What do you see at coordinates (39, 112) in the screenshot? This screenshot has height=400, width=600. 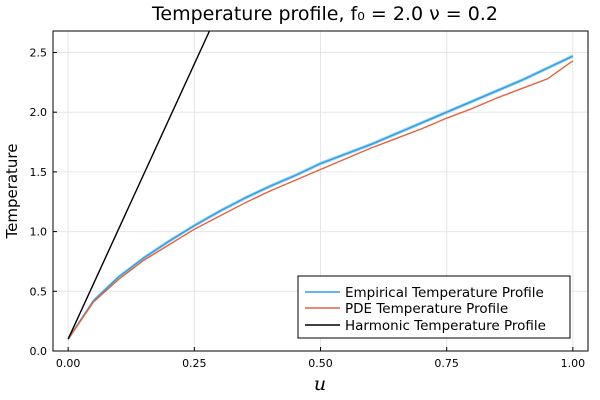 I see `y-tick-label: 2.0` at bounding box center [39, 112].